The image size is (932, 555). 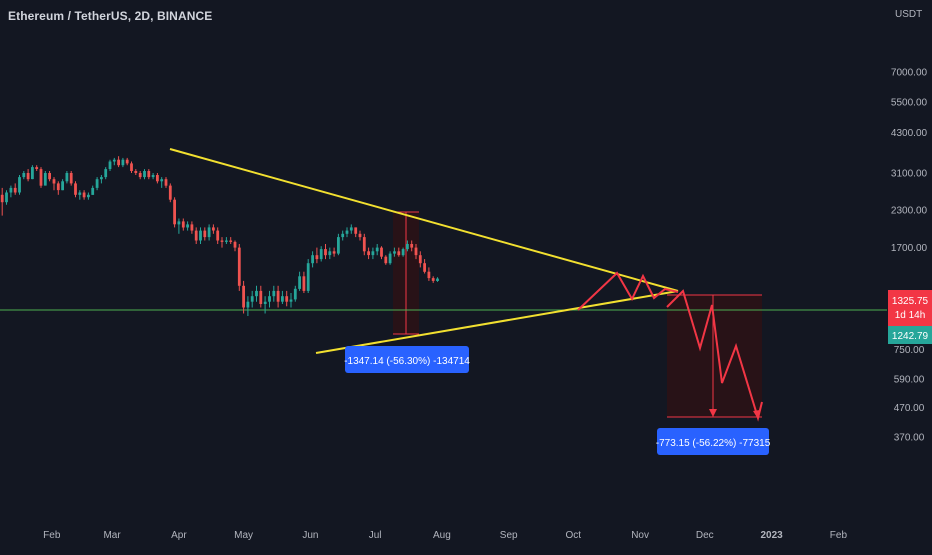 I want to click on x-tick-label: Jun, so click(x=310, y=535).